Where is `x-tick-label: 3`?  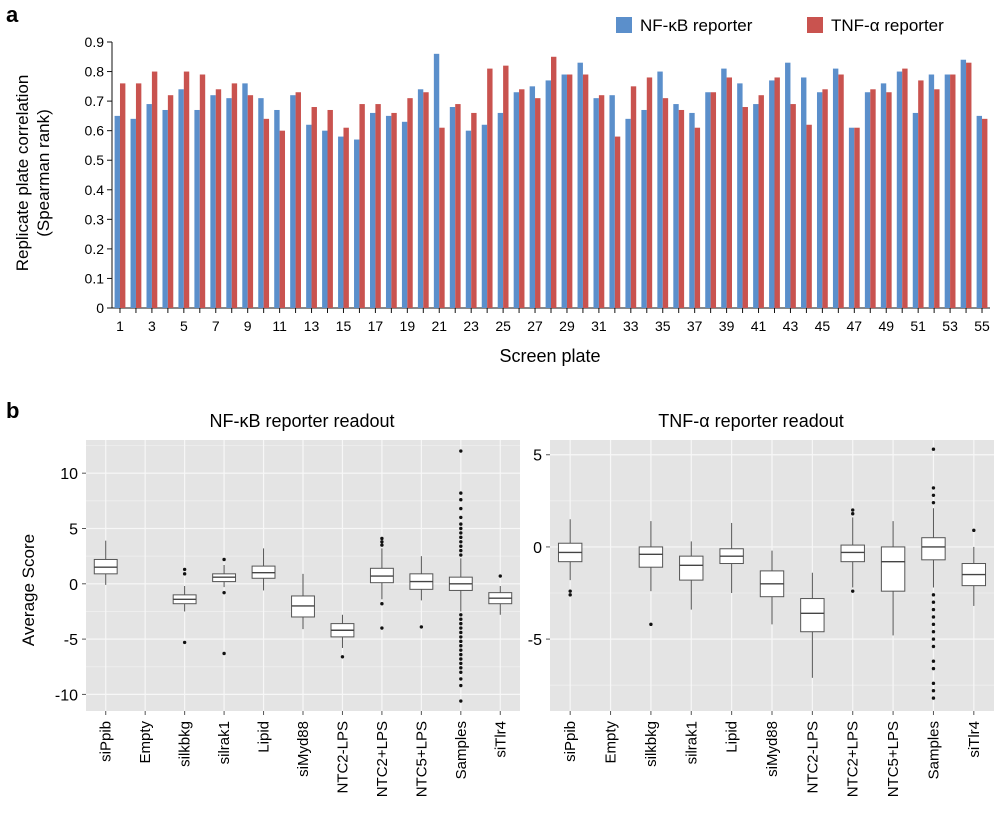
x-tick-label: 3 is located at coordinates (152, 326).